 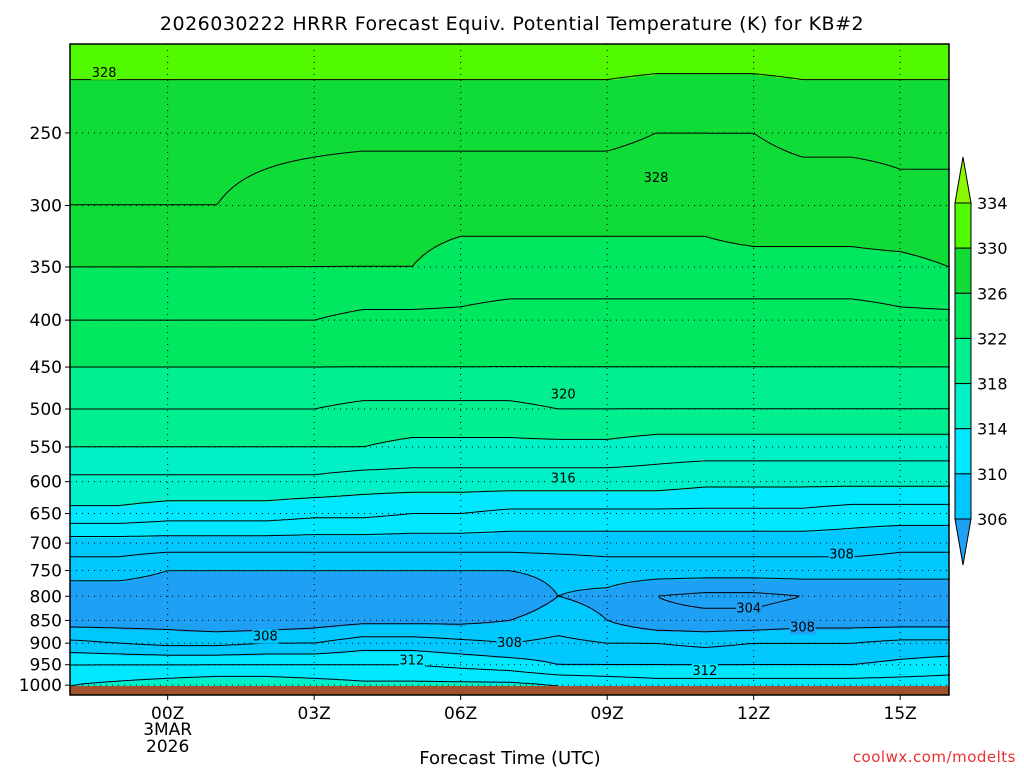 What do you see at coordinates (992, 248) in the screenshot?
I see `colorbar-label: 330` at bounding box center [992, 248].